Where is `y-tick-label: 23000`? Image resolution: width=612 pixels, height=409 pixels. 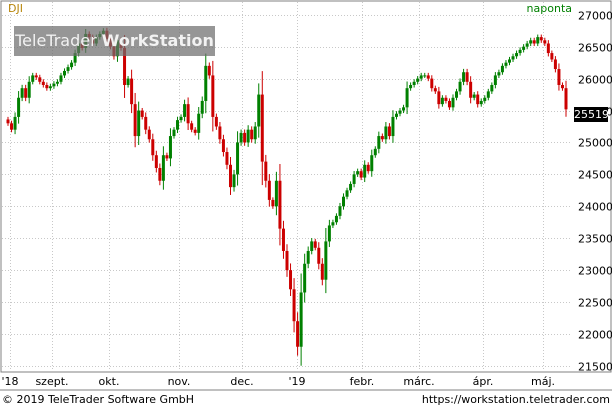 y-tick-label: 23000 is located at coordinates (595, 271).